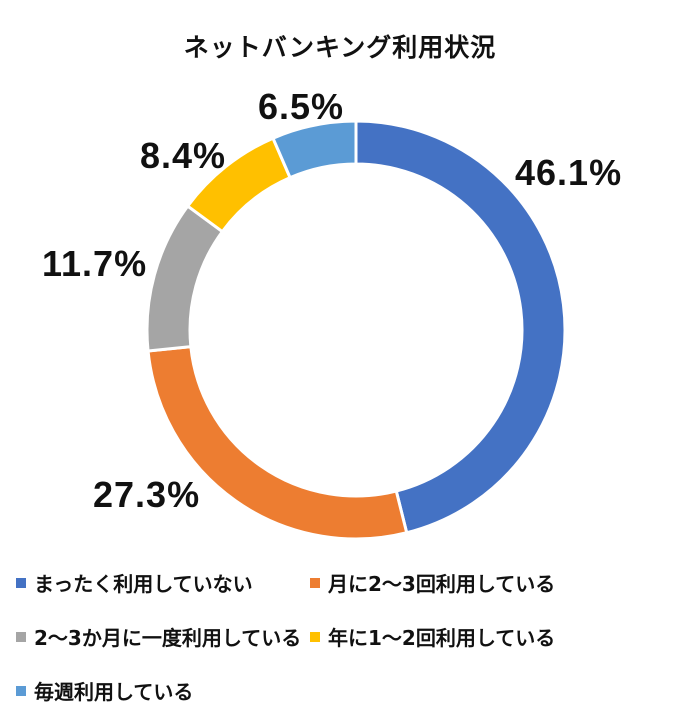 The width and height of the screenshot is (680, 727). Describe the element at coordinates (340, 47) in the screenshot. I see `chart-title: ネットバンキング利用状況` at that location.